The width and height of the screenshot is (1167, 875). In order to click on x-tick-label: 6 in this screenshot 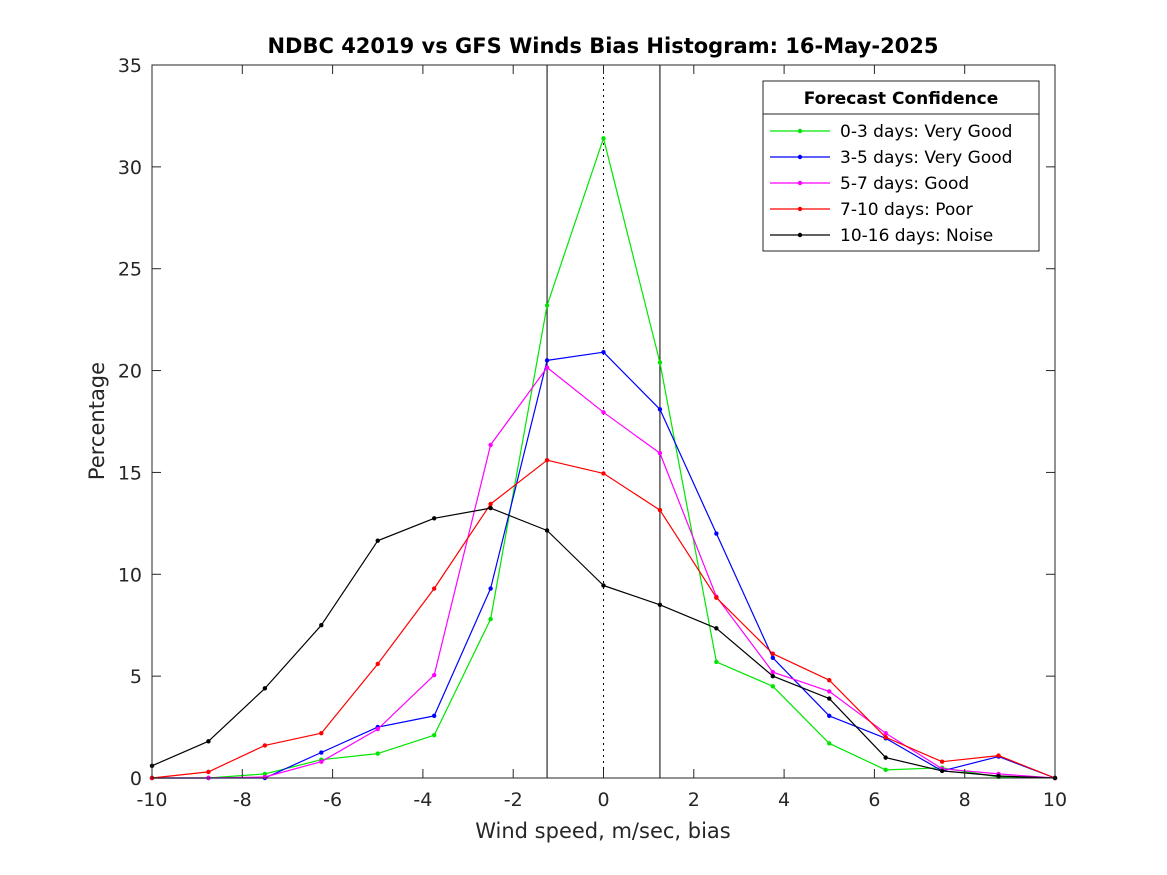, I will do `click(874, 800)`.